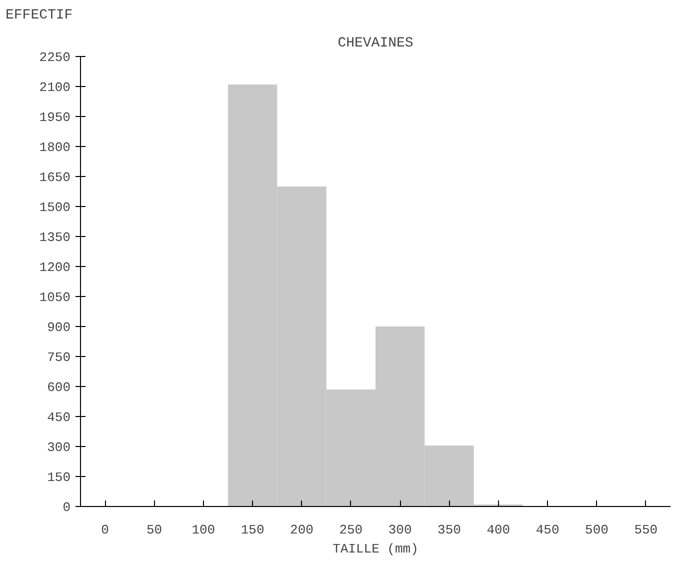  Describe the element at coordinates (302, 530) in the screenshot. I see `x-tick-label: 200` at that location.